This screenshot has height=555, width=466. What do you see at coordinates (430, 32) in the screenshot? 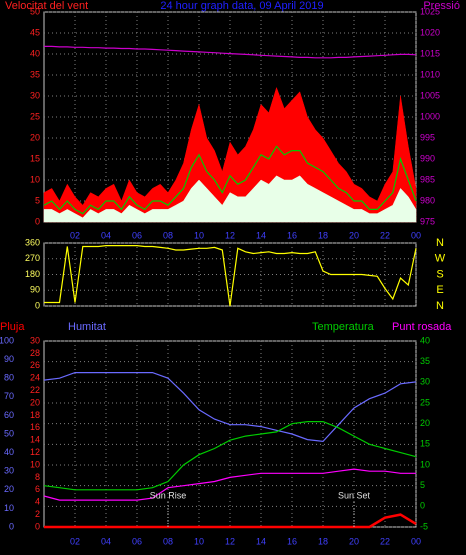
I see `y-tick-label: 1020` at bounding box center [430, 32].